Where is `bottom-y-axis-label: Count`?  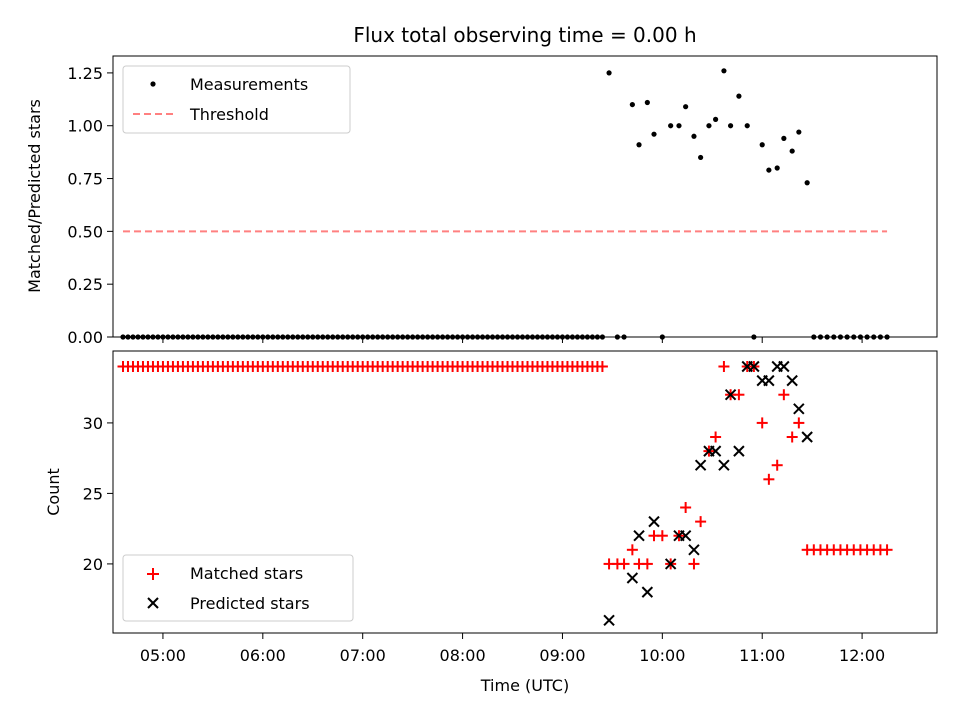 bottom-y-axis-label: Count is located at coordinates (53, 492).